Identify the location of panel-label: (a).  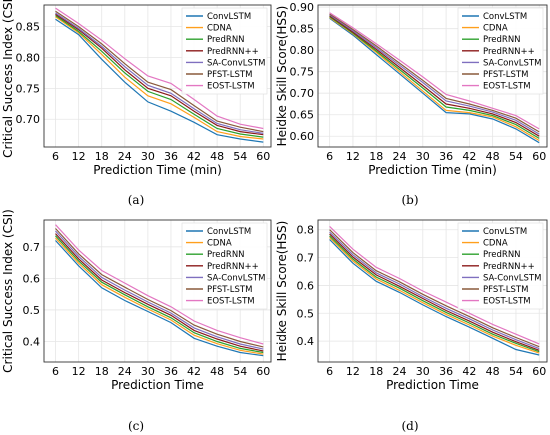
(136, 200).